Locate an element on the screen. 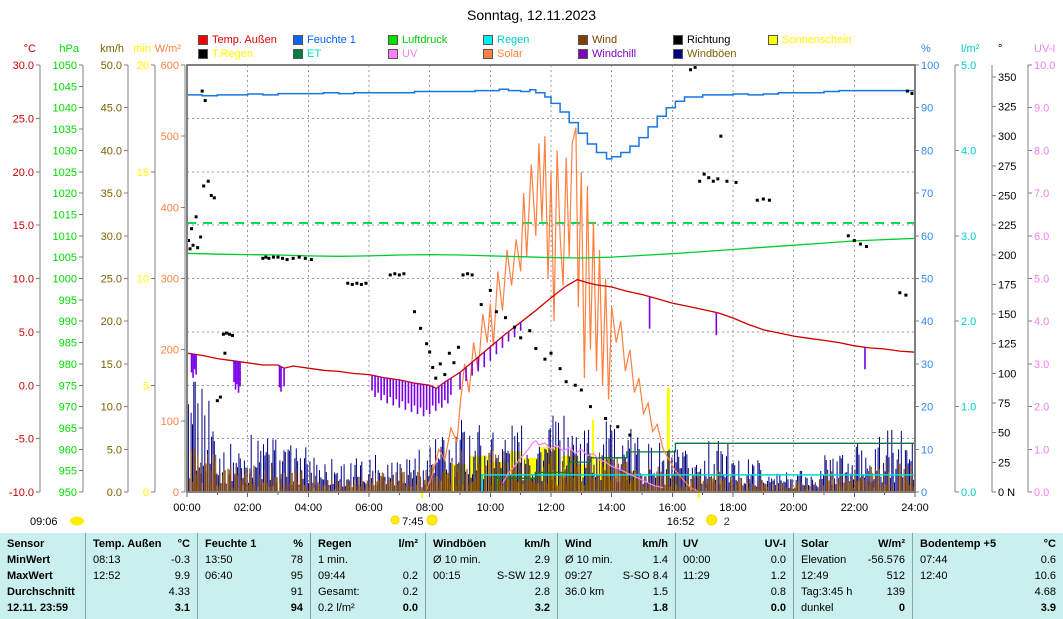 This screenshot has height=619, width=1063. axis-unit-label: W/m² is located at coordinates (168, 49).